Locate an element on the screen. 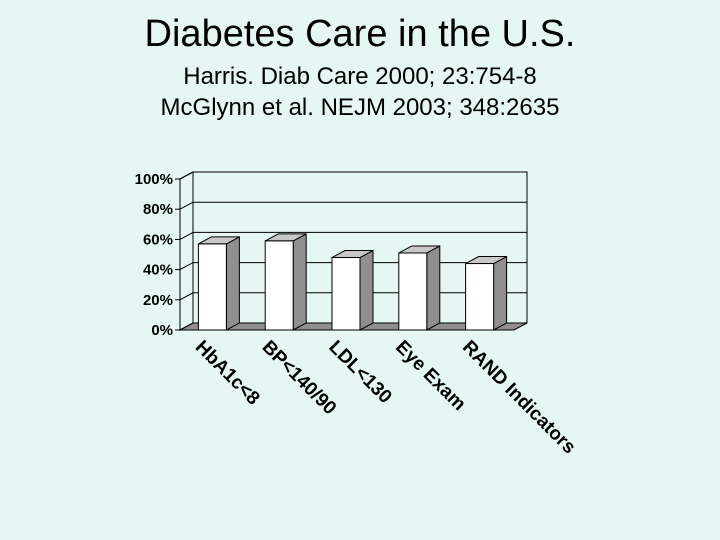  x-category-label: RAND Indicators is located at coordinates (519, 398).